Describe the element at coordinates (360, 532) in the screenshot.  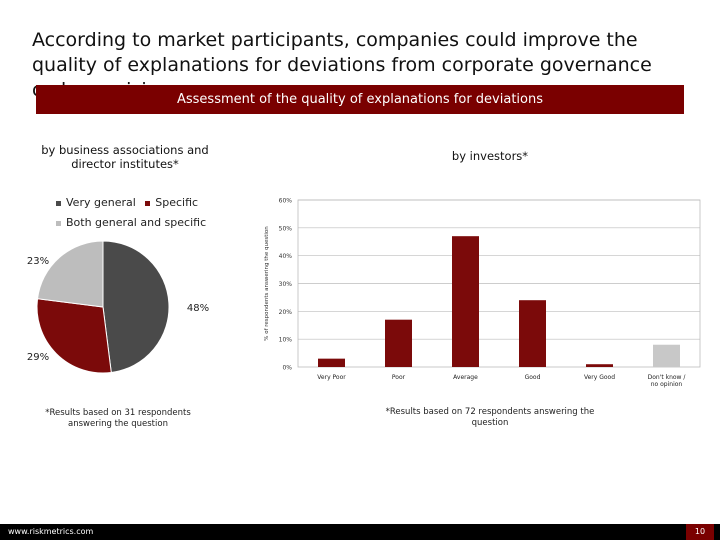
I see `footer-bar: www.riskmetrics.com 10` at that location.